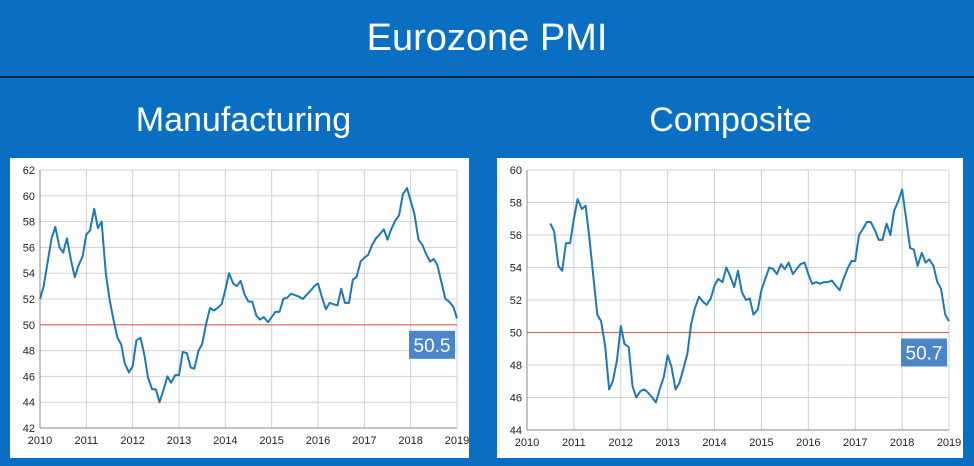 The height and width of the screenshot is (466, 974). What do you see at coordinates (271, 441) in the screenshot?
I see `manufacturing-x-tick-label: 2015` at bounding box center [271, 441].